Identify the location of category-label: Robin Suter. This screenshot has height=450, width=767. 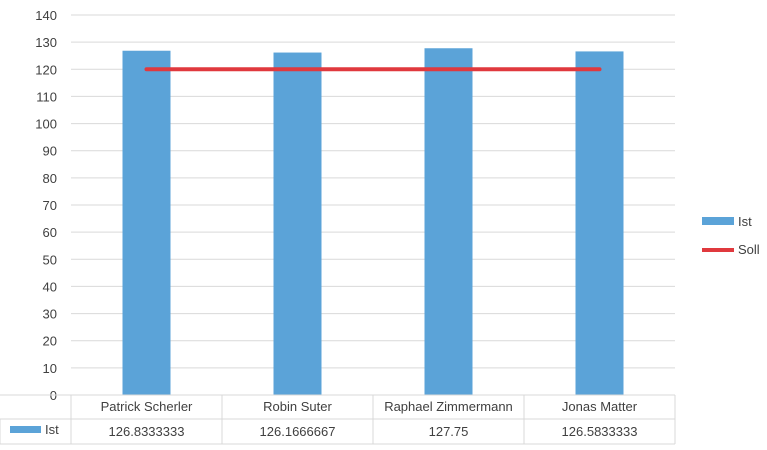
(297, 406).